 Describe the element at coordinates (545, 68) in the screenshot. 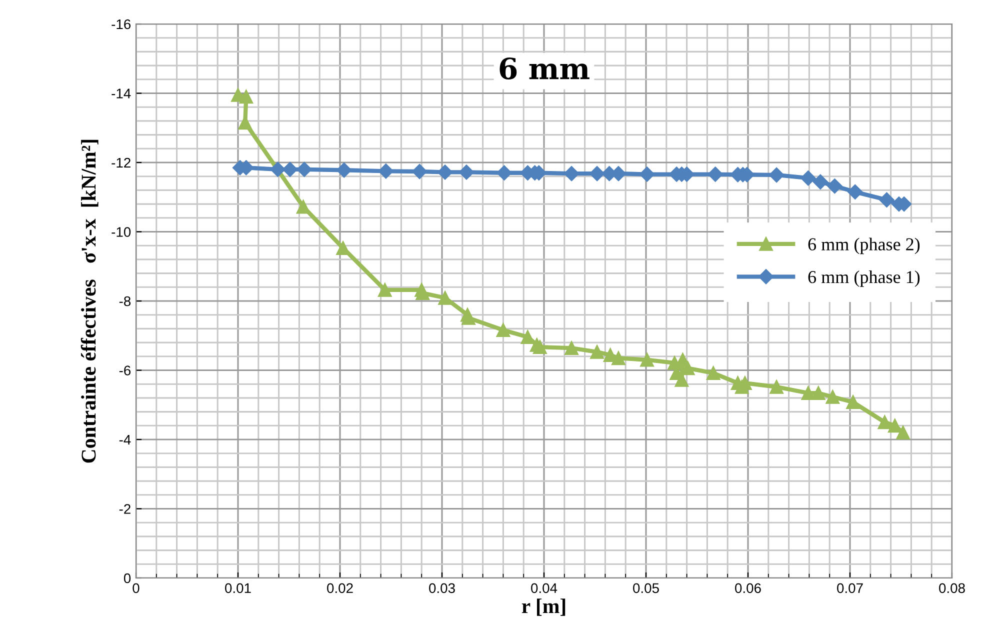

I see `text: 6 mm` at that location.